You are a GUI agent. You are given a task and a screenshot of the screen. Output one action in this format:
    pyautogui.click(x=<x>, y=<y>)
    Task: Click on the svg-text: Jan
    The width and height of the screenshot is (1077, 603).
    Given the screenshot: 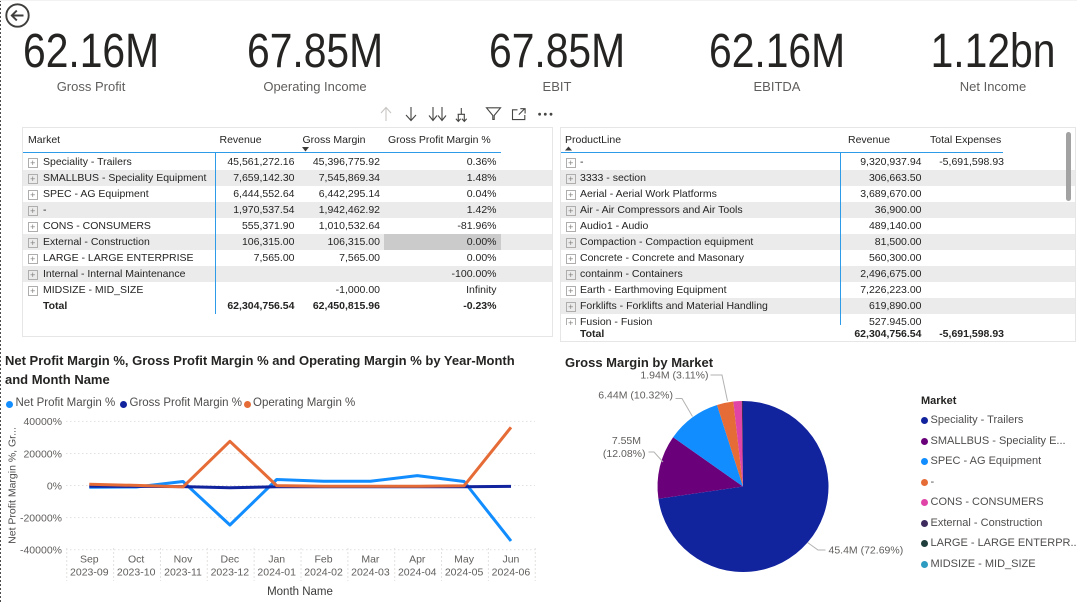 What is the action you would take?
    pyautogui.click(x=276, y=560)
    